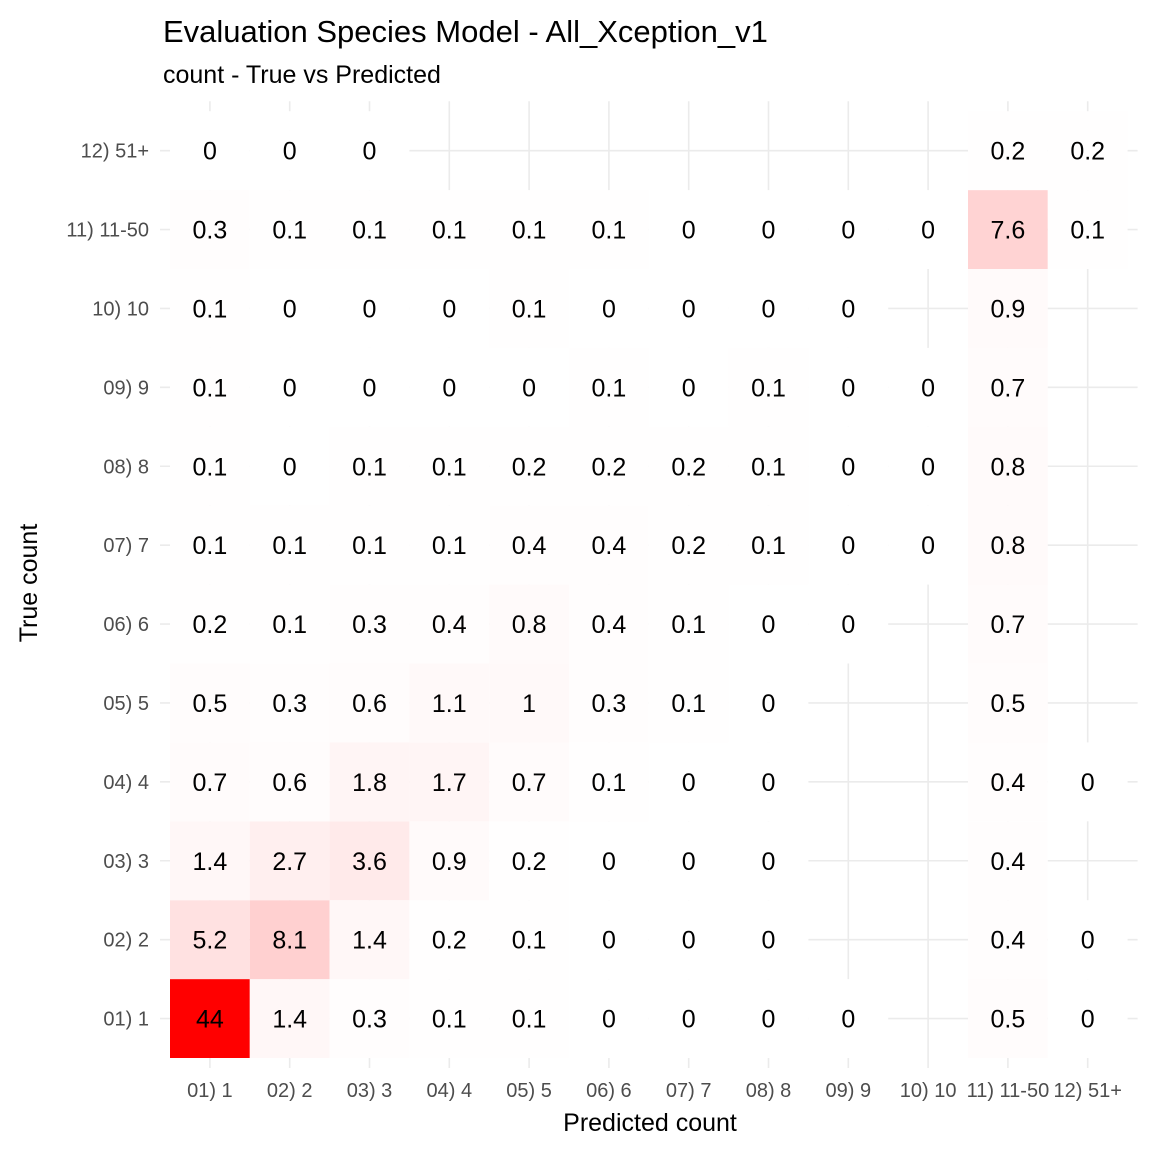 The width and height of the screenshot is (1152, 1152). I want to click on value-label-09-9-vs-03-3: 0, so click(370, 388).